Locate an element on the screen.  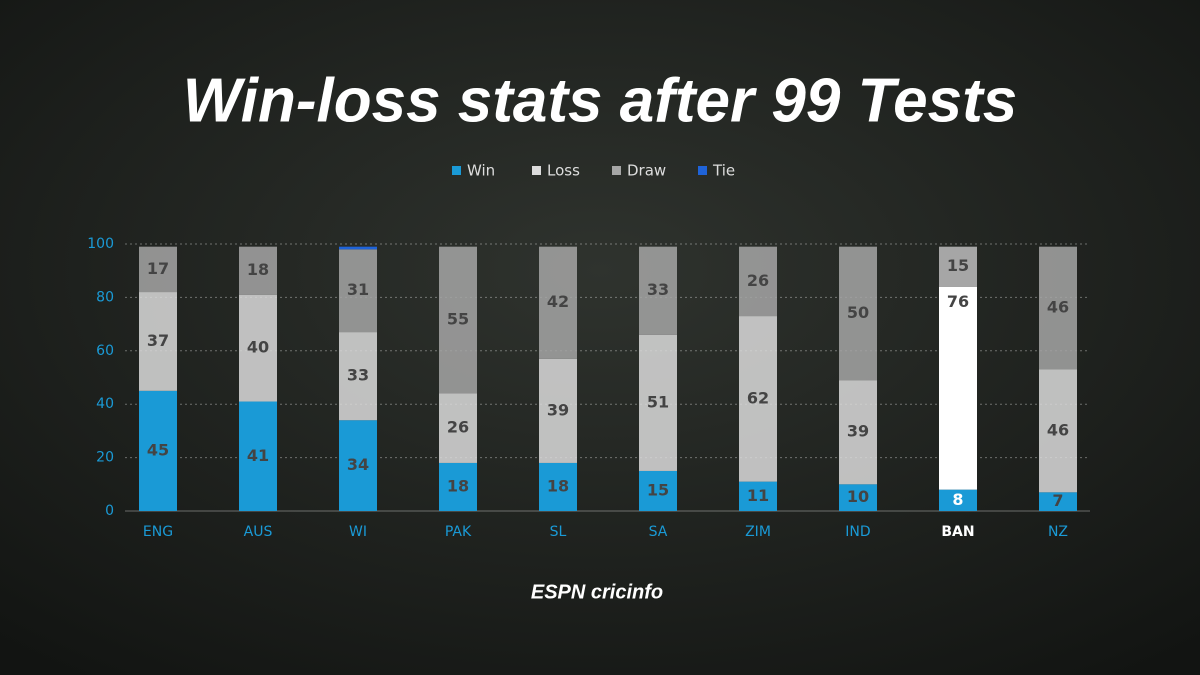
data-label: 11 is located at coordinates (758, 495).